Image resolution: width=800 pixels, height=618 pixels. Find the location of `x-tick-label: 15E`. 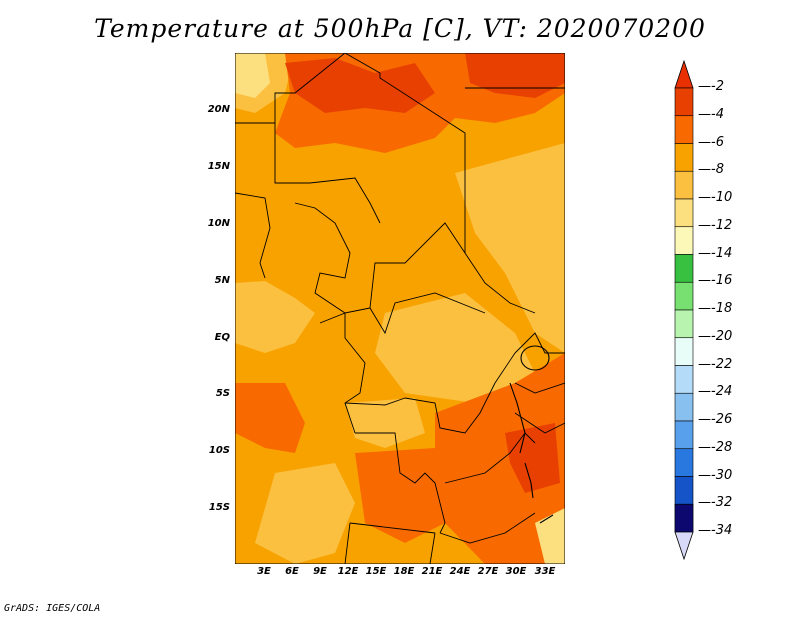

x-tick-label: 15E is located at coordinates (376, 571).